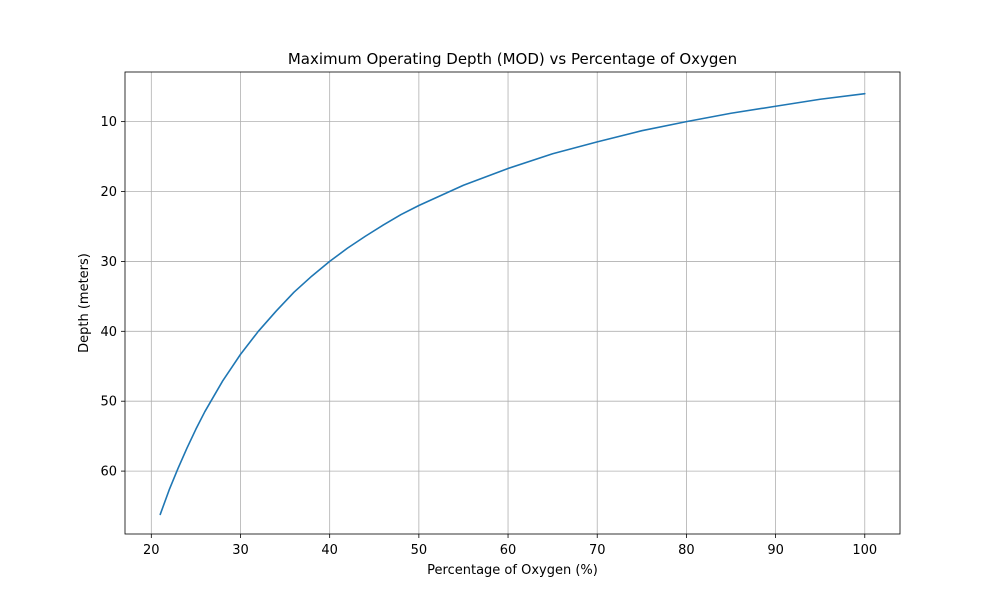 This screenshot has width=1000, height=600. I want to click on x-tick-label: 80, so click(686, 550).